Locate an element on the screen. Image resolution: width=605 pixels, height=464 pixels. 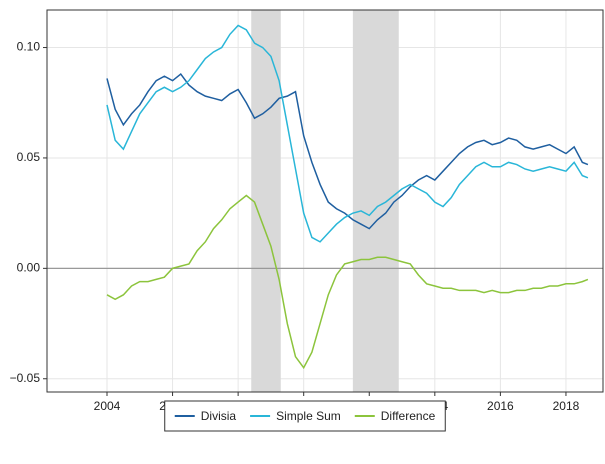
y-tick-label: 0.00 is located at coordinates (29, 268).